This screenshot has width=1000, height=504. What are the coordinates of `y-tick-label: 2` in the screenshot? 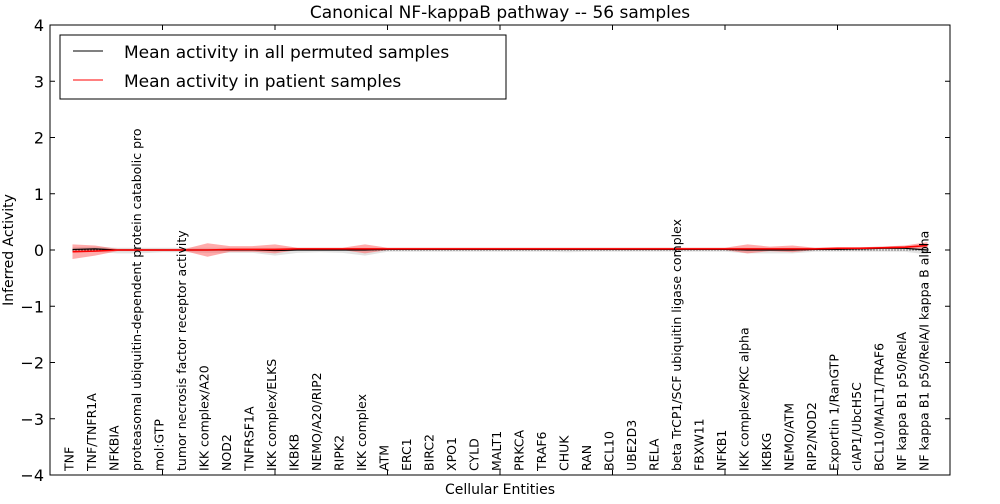 It's located at (39, 138).